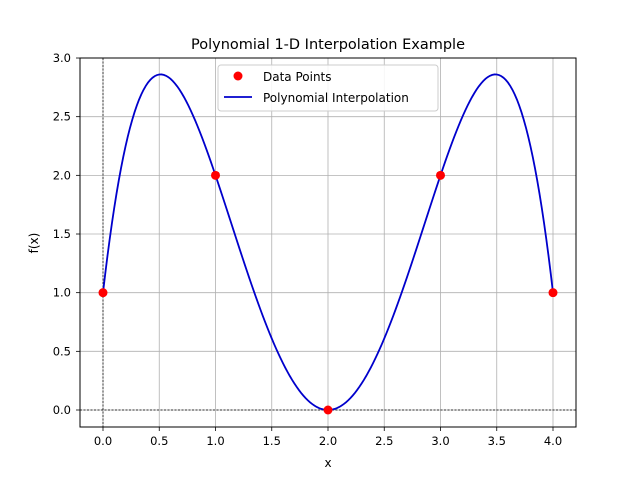 The width and height of the screenshot is (640, 480). Describe the element at coordinates (327, 463) in the screenshot. I see `x-axis-label: x` at that location.